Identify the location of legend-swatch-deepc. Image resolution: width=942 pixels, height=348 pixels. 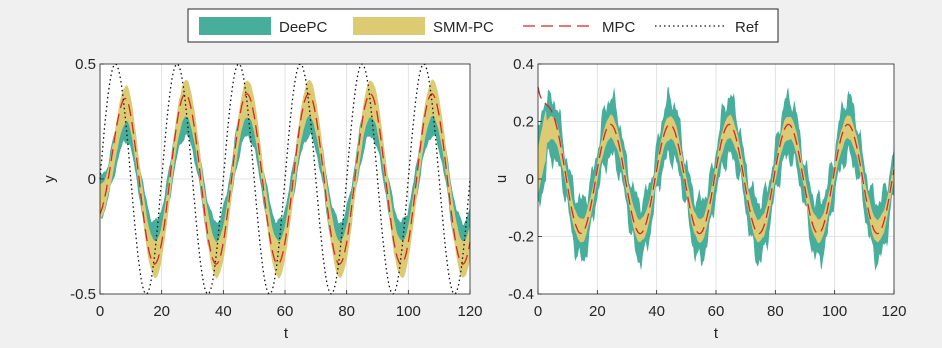
(235, 26).